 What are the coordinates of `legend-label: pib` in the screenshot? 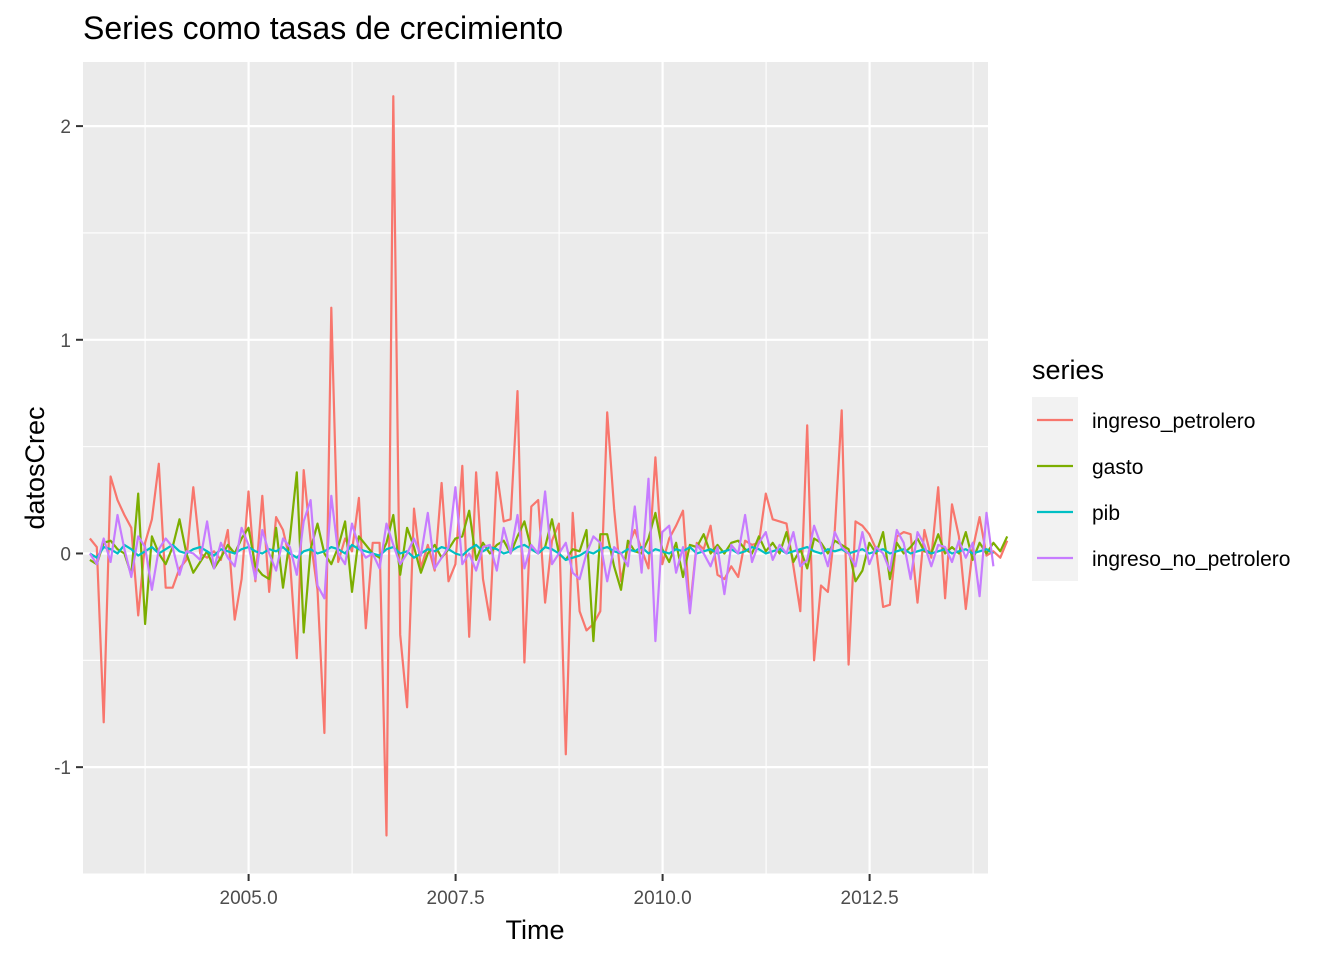 It's located at (1106, 513).